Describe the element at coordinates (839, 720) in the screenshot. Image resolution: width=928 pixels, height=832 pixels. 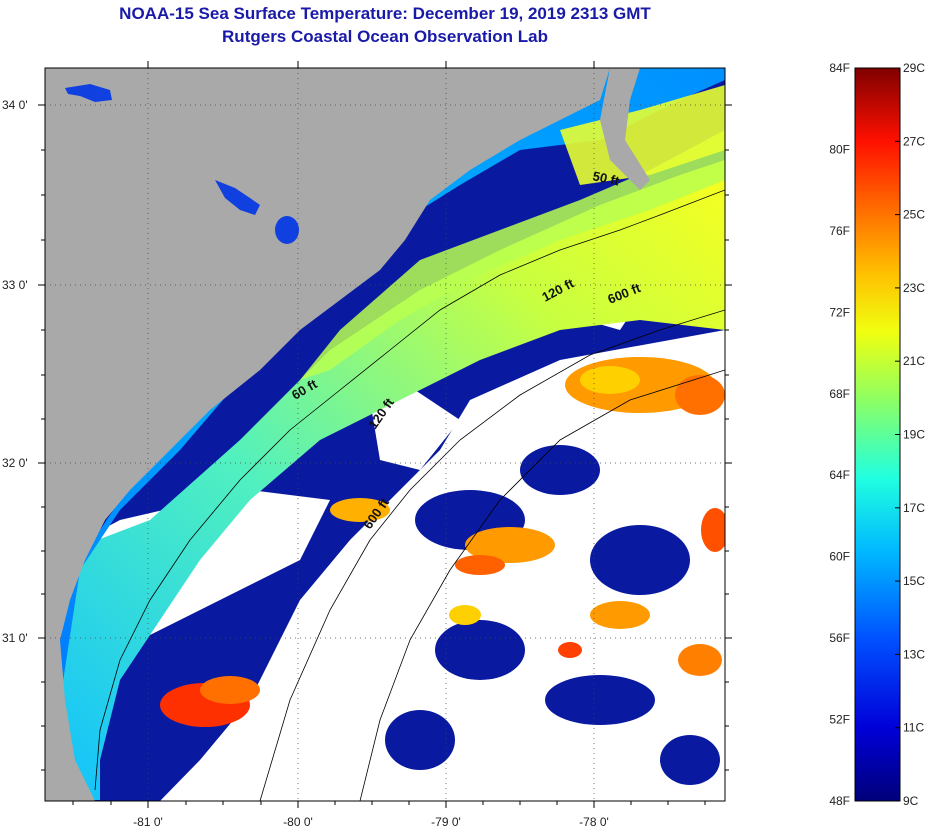
I see `colorbar-f-label: 52F` at that location.